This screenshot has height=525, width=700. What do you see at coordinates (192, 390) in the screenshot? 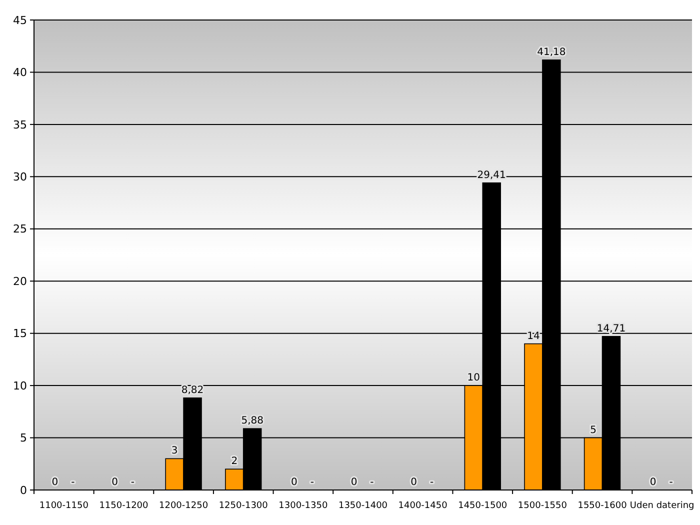
I see `data-label: 8,82` at bounding box center [192, 390].